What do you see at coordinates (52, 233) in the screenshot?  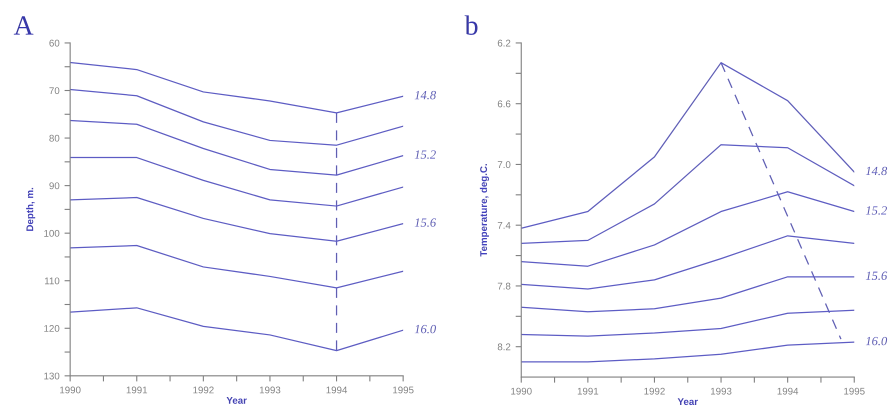 I see `y-tick-label: 100` at bounding box center [52, 233].